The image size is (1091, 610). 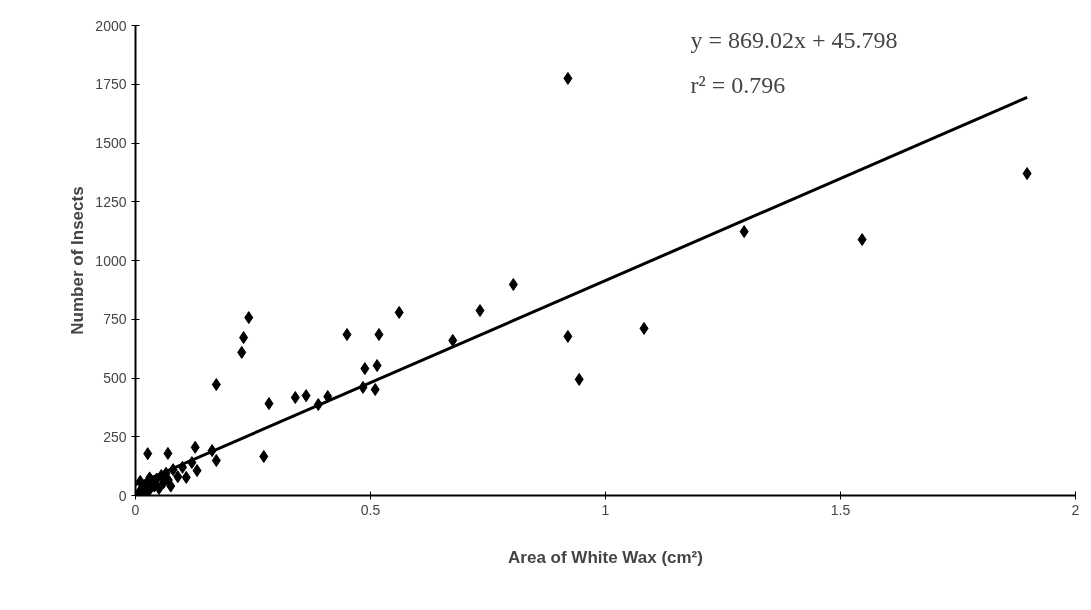 I want to click on y-tick-label: 1000, so click(x=111, y=260).